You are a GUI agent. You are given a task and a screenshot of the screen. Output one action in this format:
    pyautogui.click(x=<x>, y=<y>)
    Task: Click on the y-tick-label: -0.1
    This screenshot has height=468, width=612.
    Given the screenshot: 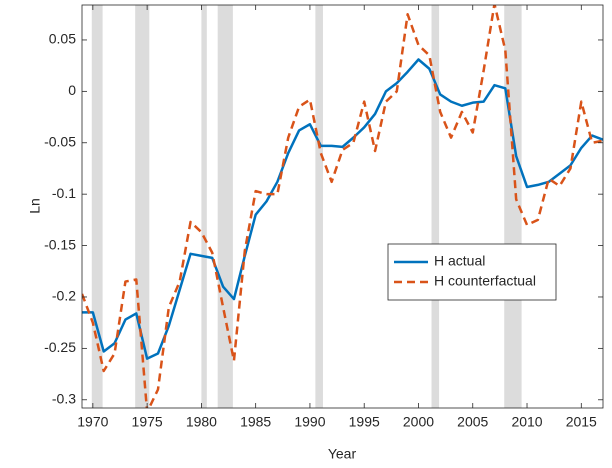 What is the action you would take?
    pyautogui.click(x=64, y=193)
    